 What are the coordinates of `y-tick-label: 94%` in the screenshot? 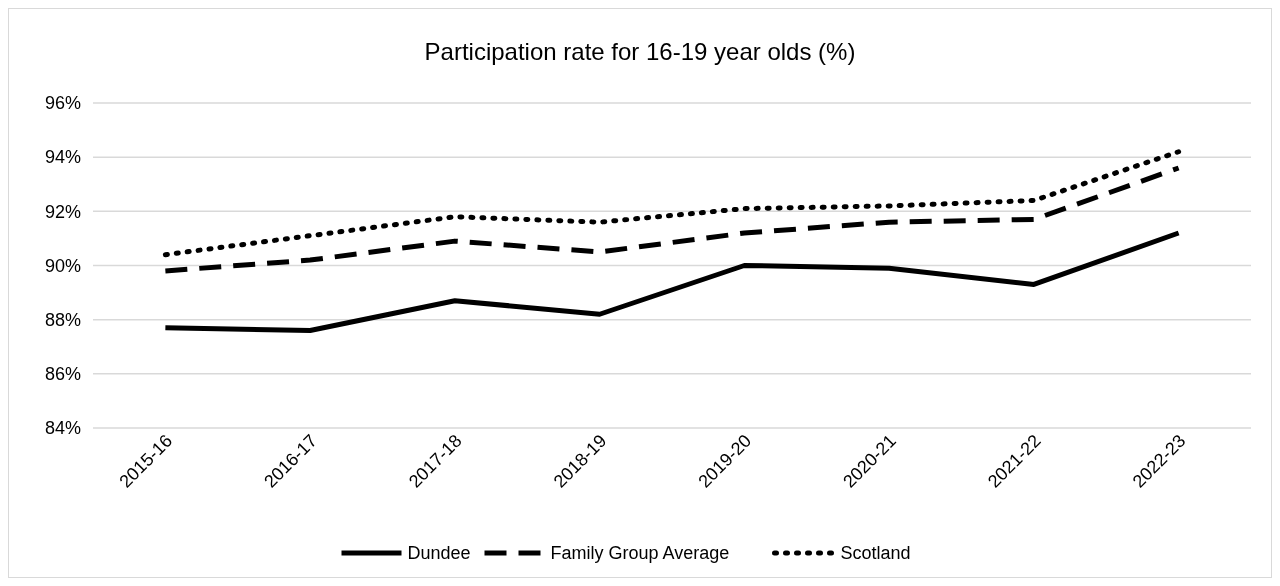 It's located at (62, 157).